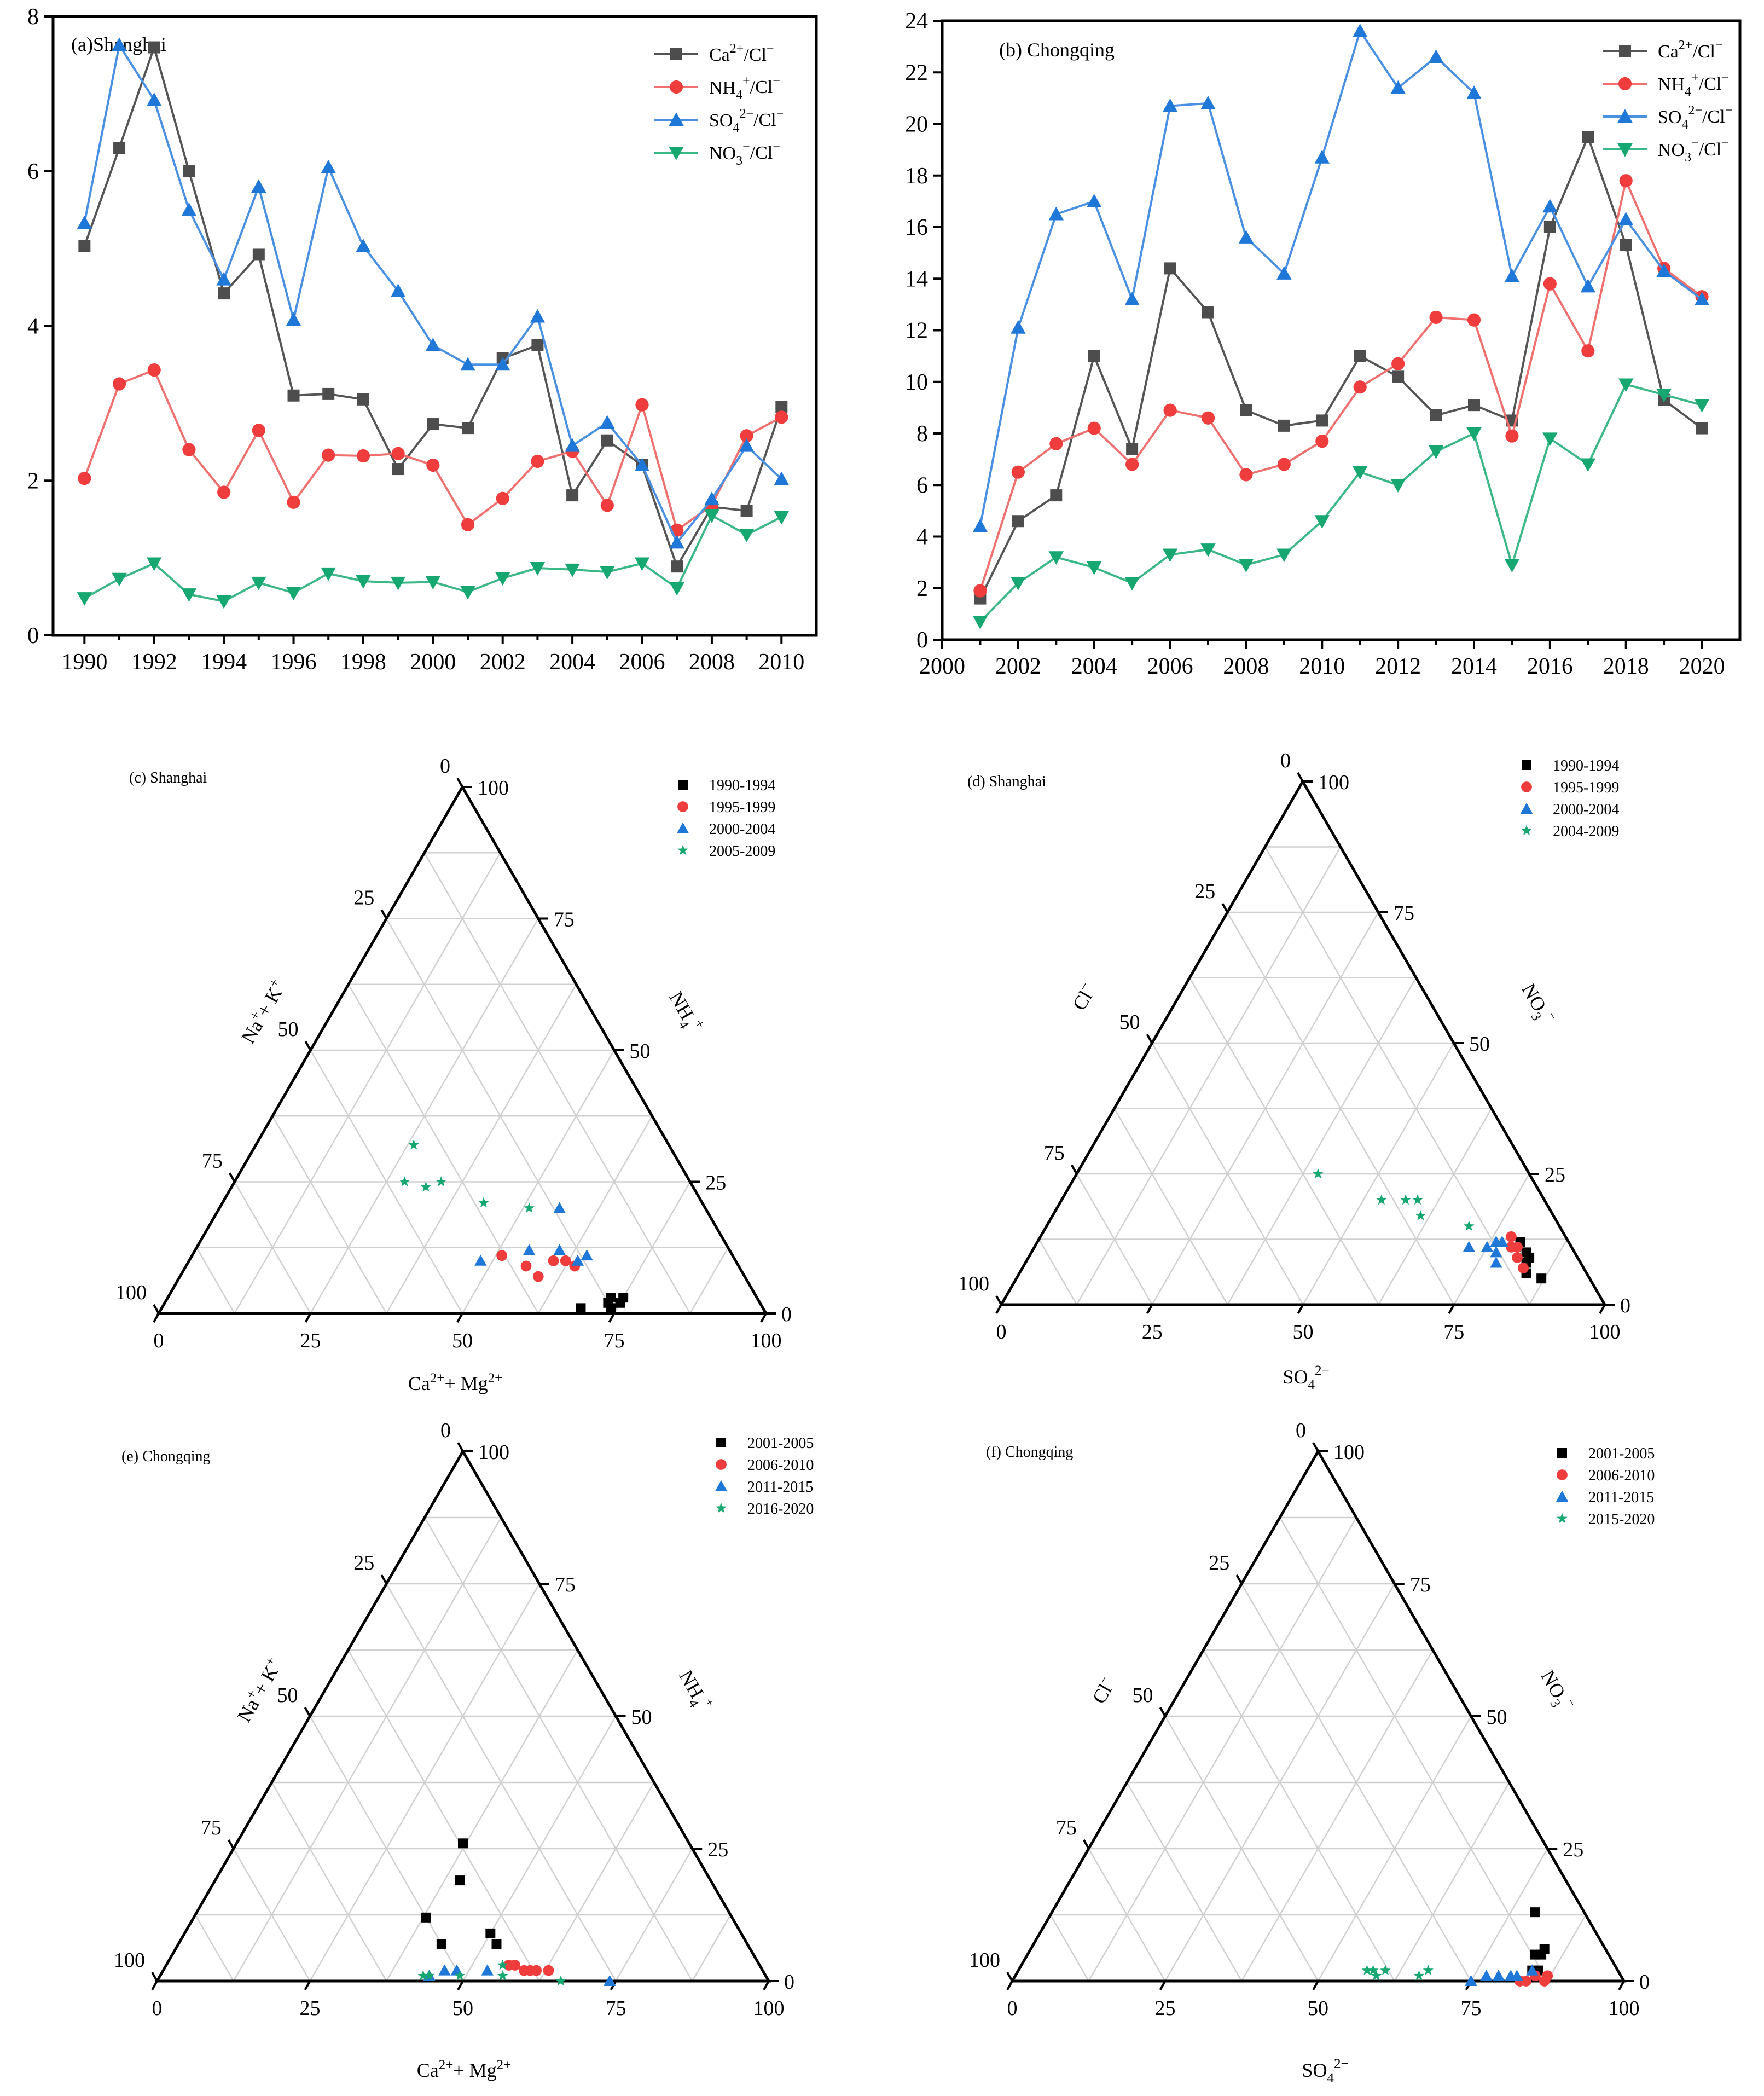  Describe the element at coordinates (616, 2009) in the screenshot. I see `panel-e-bottom-tick-label: 75` at that location.